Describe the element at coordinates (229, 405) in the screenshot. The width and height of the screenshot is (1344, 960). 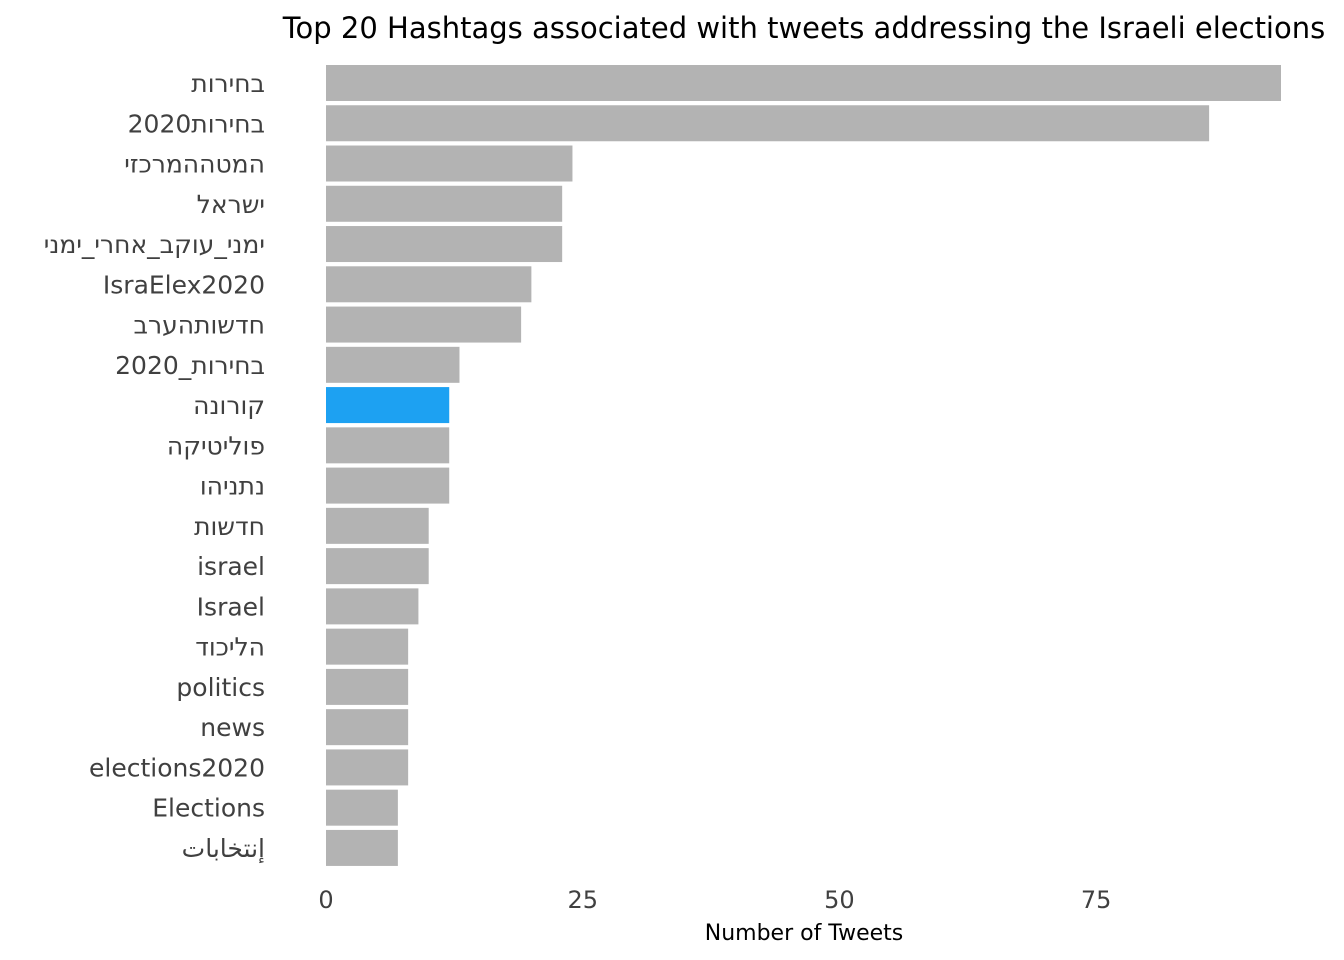
I see `category-label: קורונה` at that location.